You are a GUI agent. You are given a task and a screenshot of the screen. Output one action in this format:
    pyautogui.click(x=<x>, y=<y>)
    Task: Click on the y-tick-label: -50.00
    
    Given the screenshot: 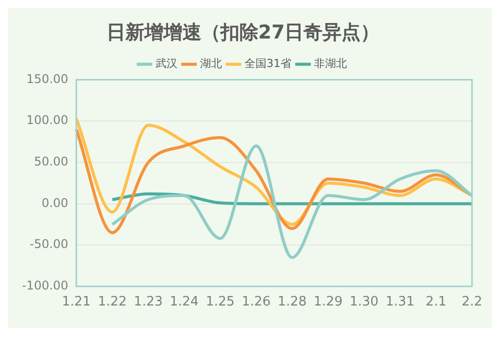 What is the action you would take?
    pyautogui.click(x=49, y=244)
    